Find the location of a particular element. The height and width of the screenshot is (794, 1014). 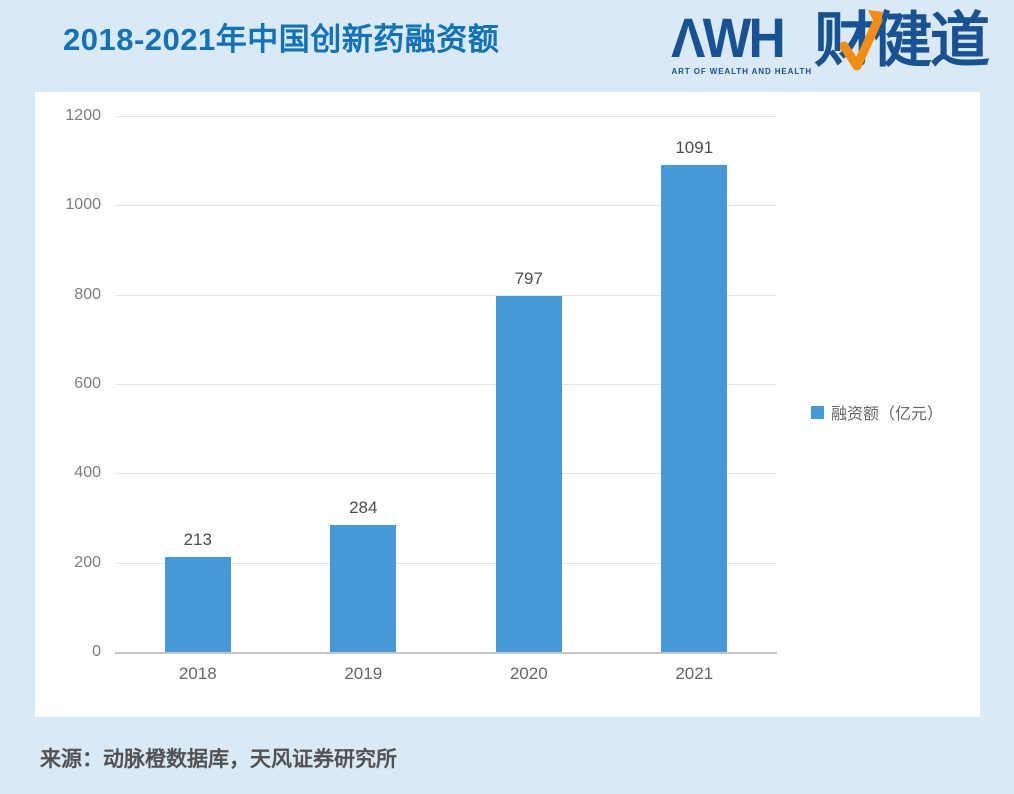

chart-legend: 融资额（亿元） is located at coordinates (877, 412).